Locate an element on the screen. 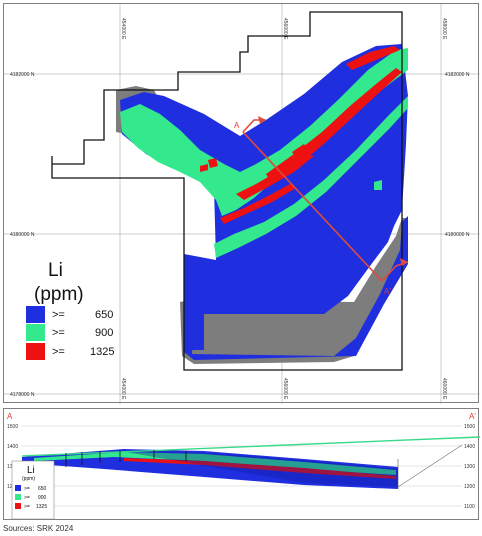  x-tick-top-3: 458000 E is located at coordinates (444, 29).